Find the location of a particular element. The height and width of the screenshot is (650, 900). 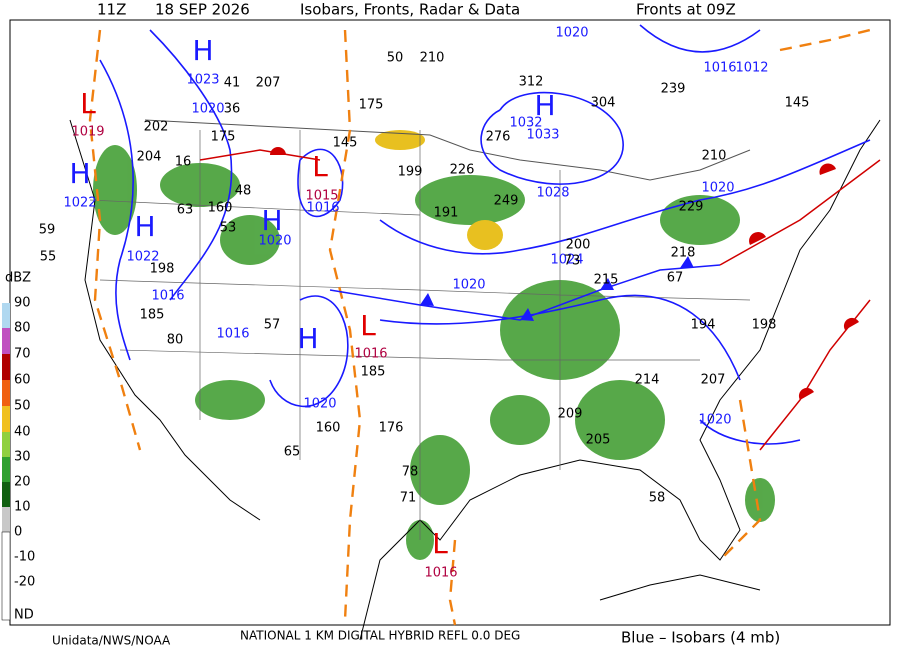

station-value: 73 is located at coordinates (572, 261).